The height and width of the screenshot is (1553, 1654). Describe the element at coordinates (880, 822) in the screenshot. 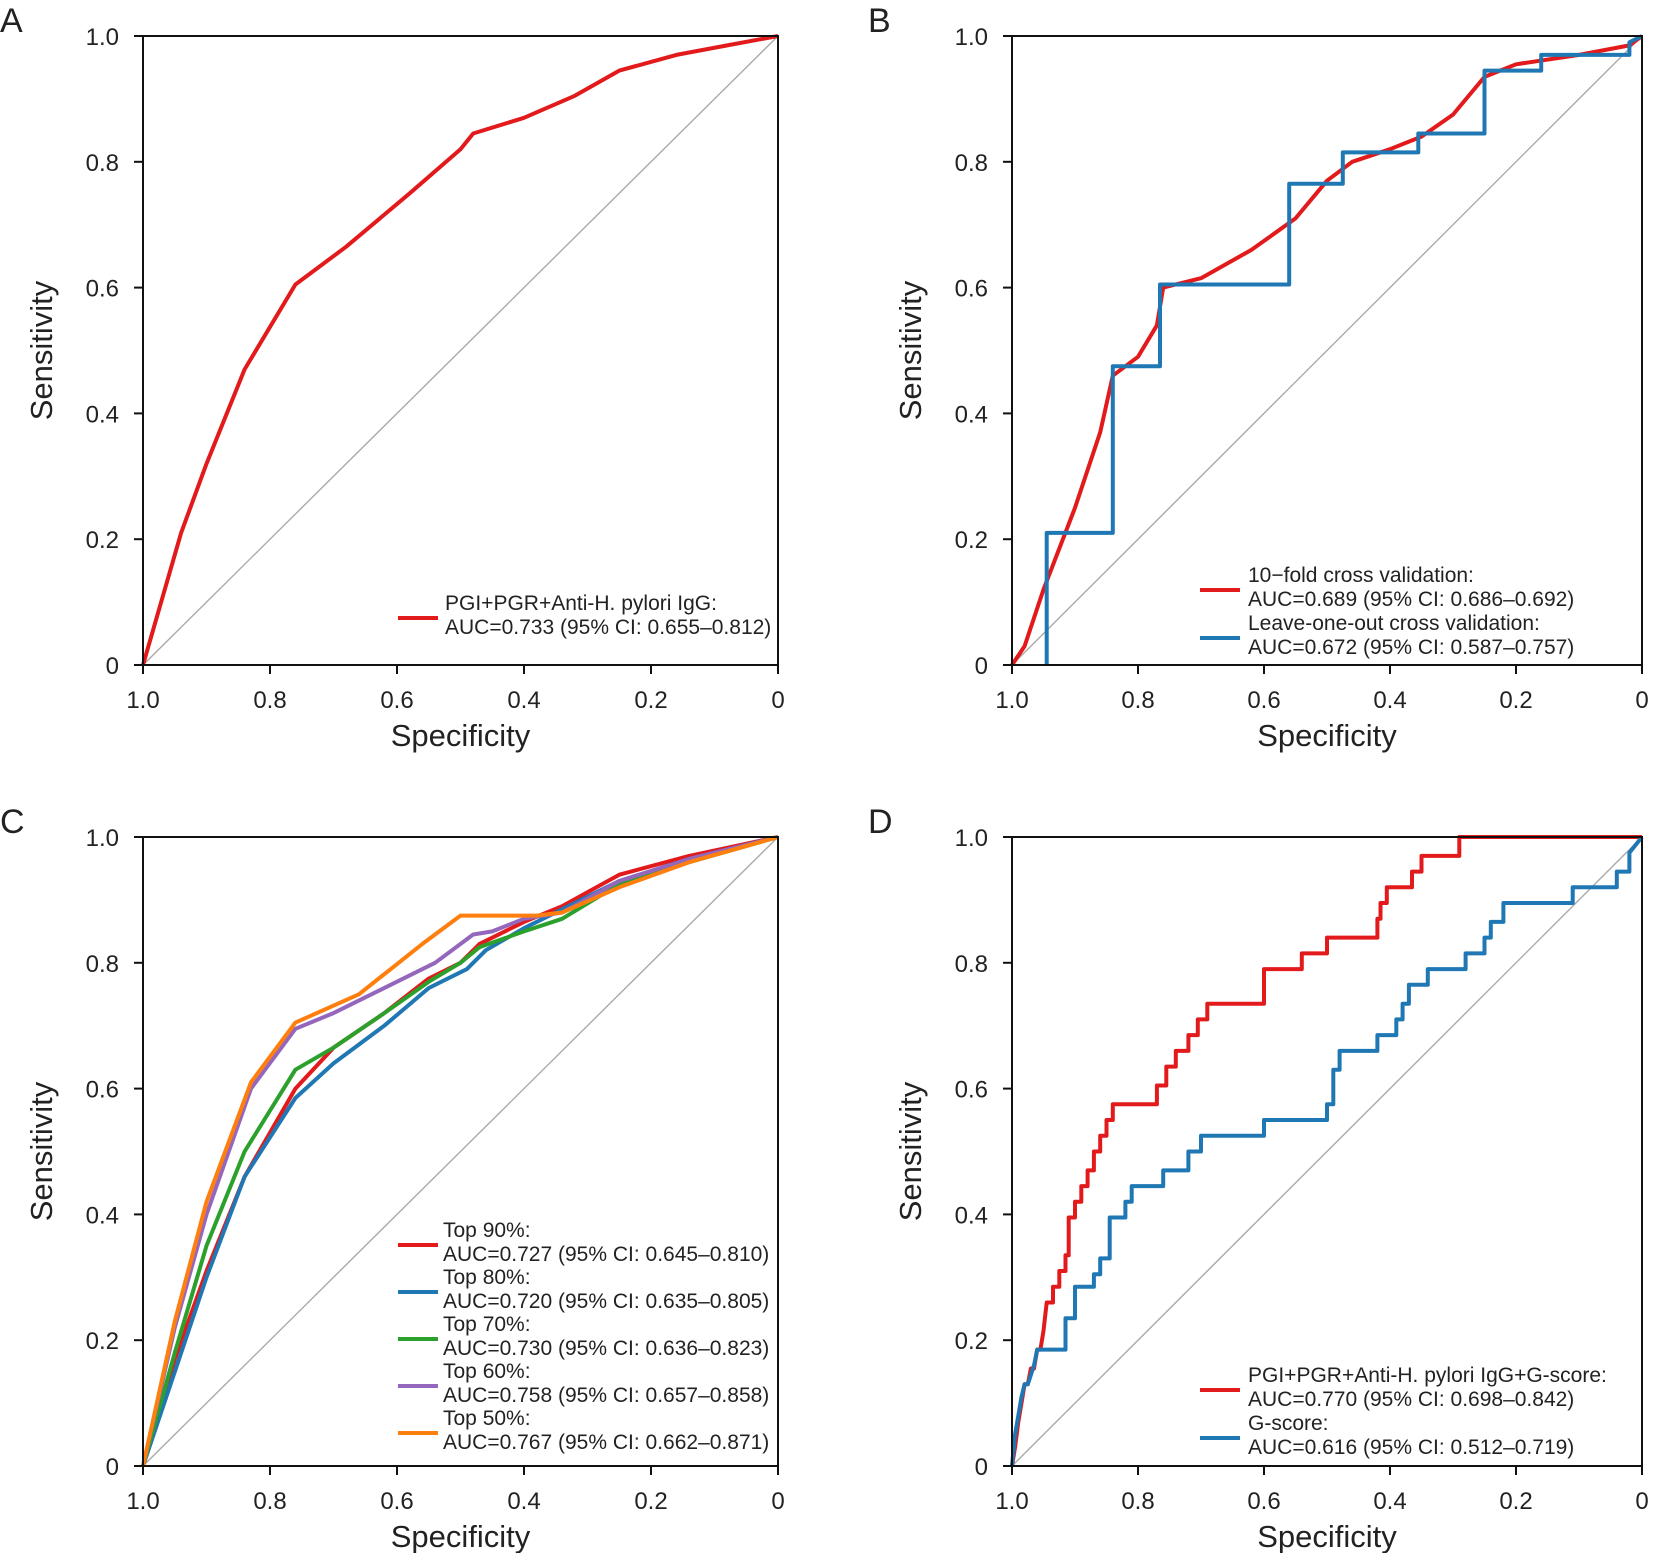

I see `panel-letter: D` at that location.